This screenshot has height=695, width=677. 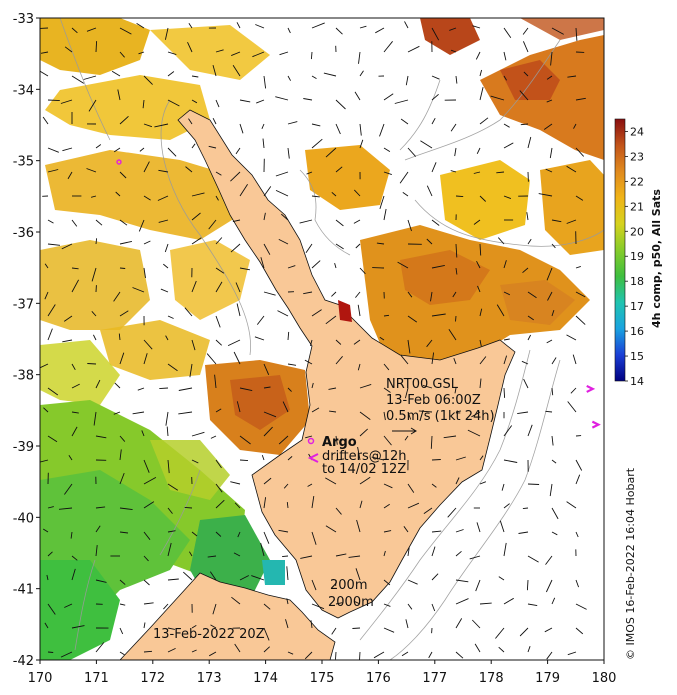 I want to click on x-tick-label: 180, so click(x=604, y=678).